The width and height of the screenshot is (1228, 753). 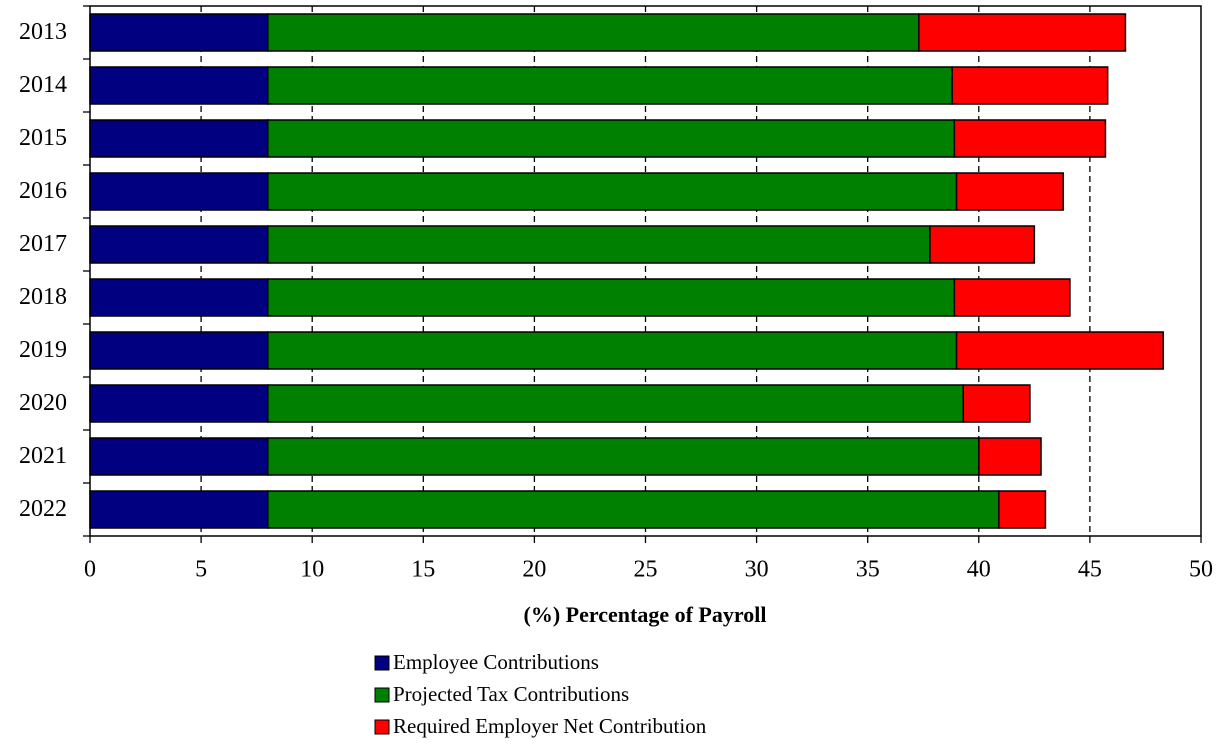 What do you see at coordinates (979, 570) in the screenshot?
I see `x-tick-label: 40` at bounding box center [979, 570].